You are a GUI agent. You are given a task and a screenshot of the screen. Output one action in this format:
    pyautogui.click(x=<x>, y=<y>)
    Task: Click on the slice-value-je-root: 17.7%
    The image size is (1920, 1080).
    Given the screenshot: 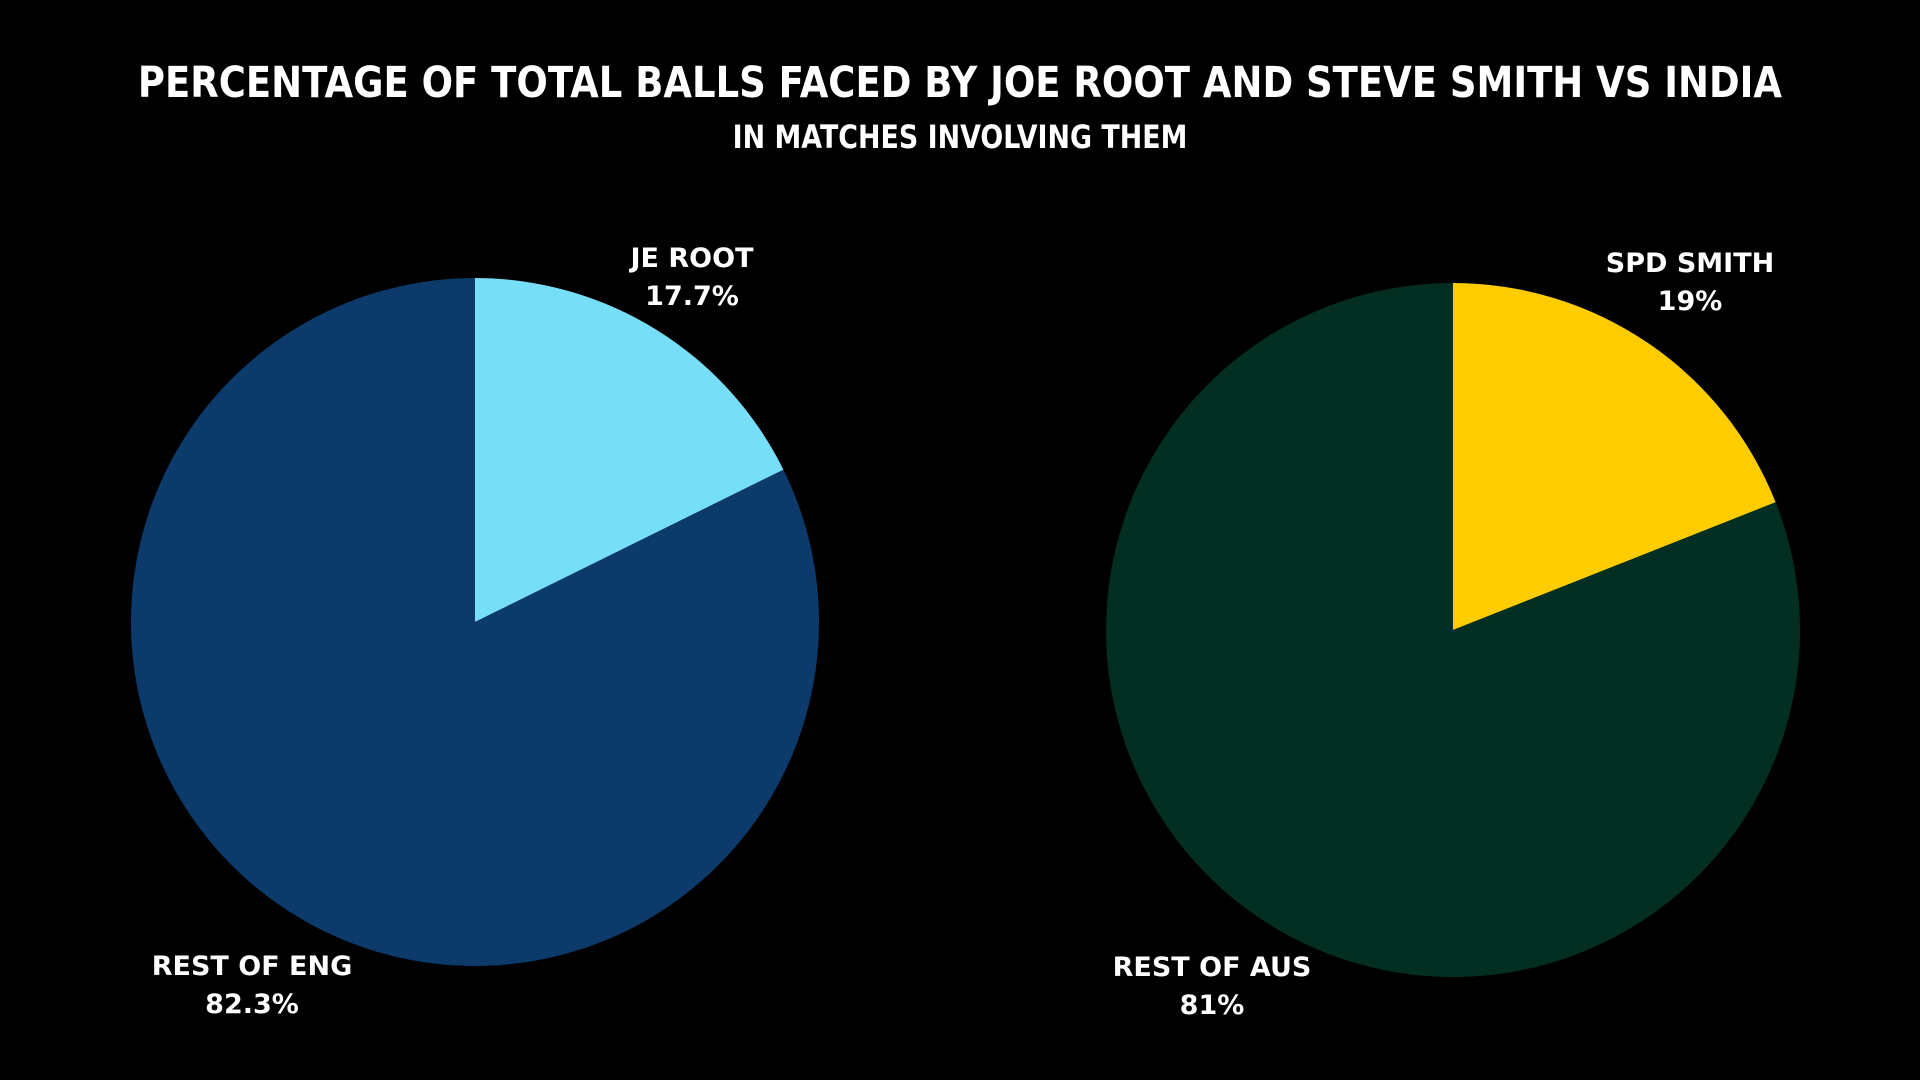 What is the action you would take?
    pyautogui.click(x=692, y=296)
    